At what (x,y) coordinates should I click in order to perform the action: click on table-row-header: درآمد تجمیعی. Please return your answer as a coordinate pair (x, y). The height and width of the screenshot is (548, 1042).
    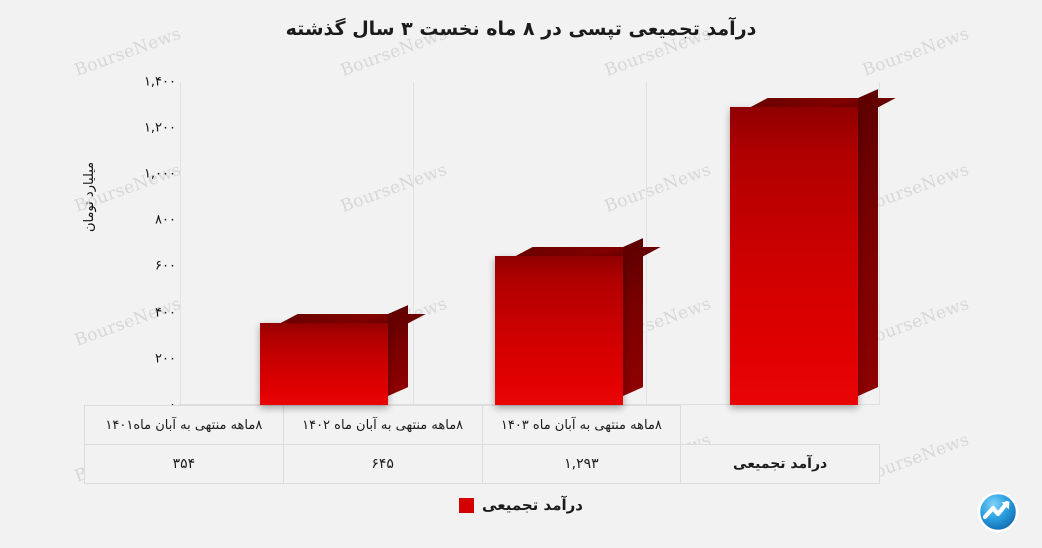
    Looking at the image, I should click on (780, 464).